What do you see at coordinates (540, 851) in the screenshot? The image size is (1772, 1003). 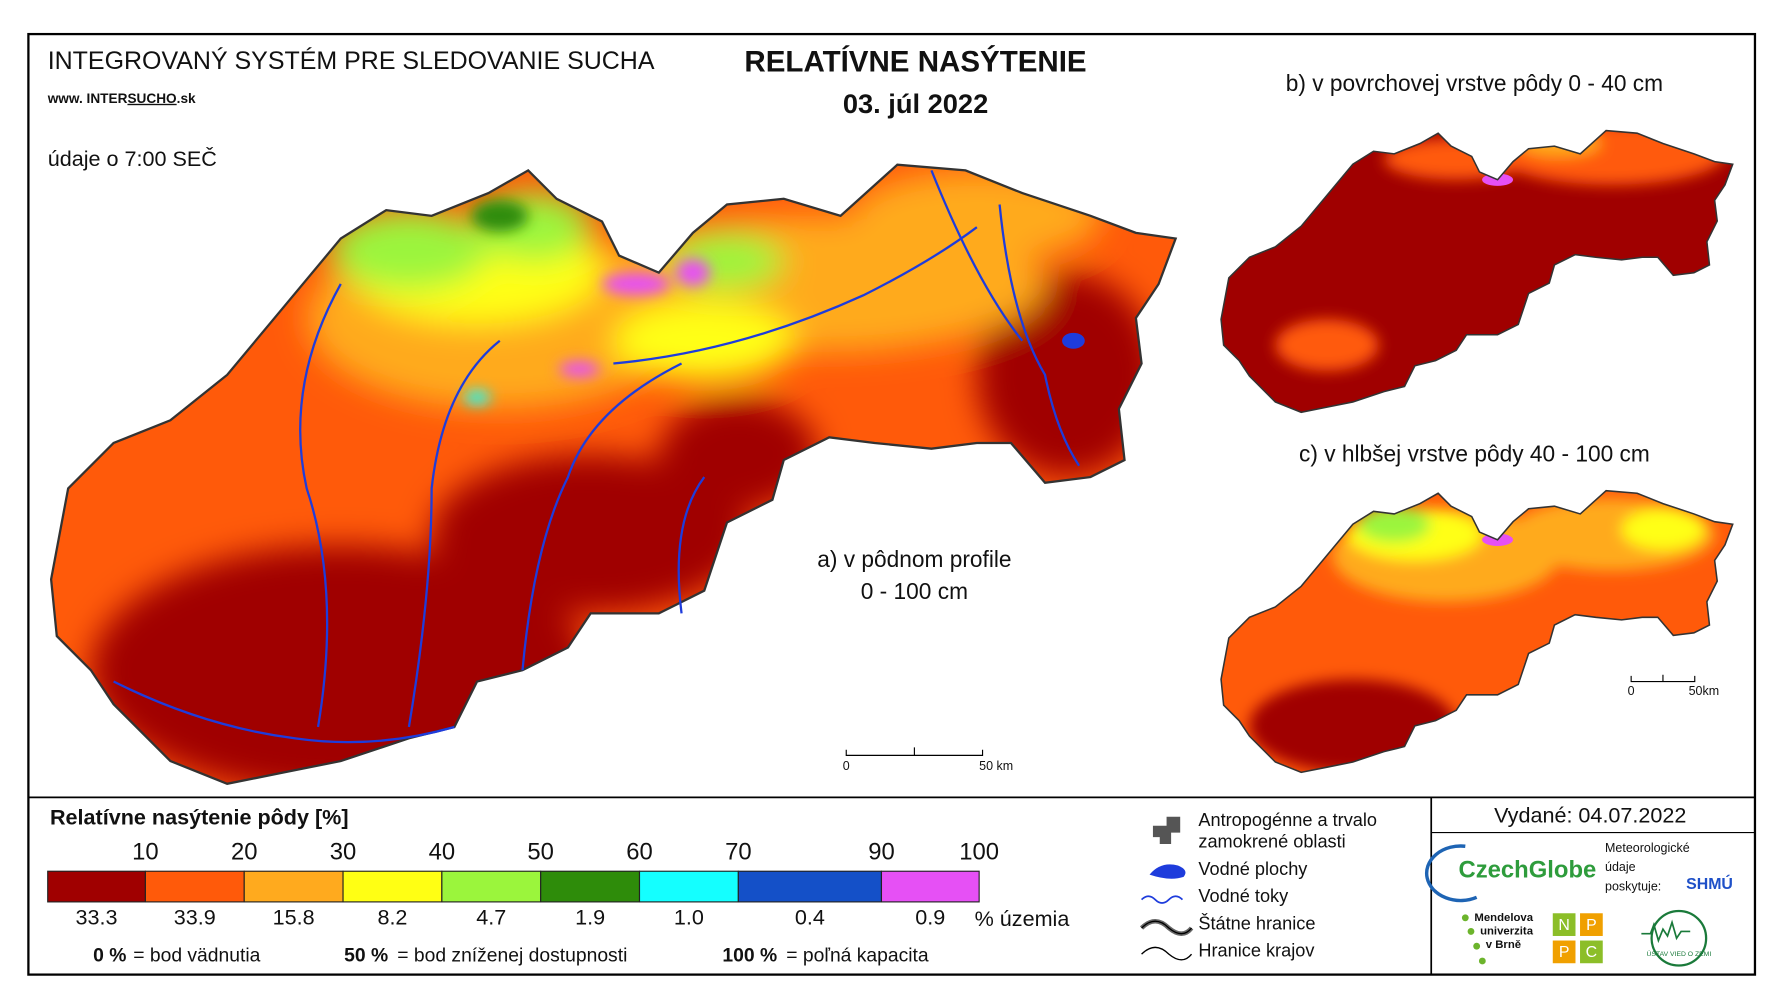 I see `legend-break: 50` at bounding box center [540, 851].